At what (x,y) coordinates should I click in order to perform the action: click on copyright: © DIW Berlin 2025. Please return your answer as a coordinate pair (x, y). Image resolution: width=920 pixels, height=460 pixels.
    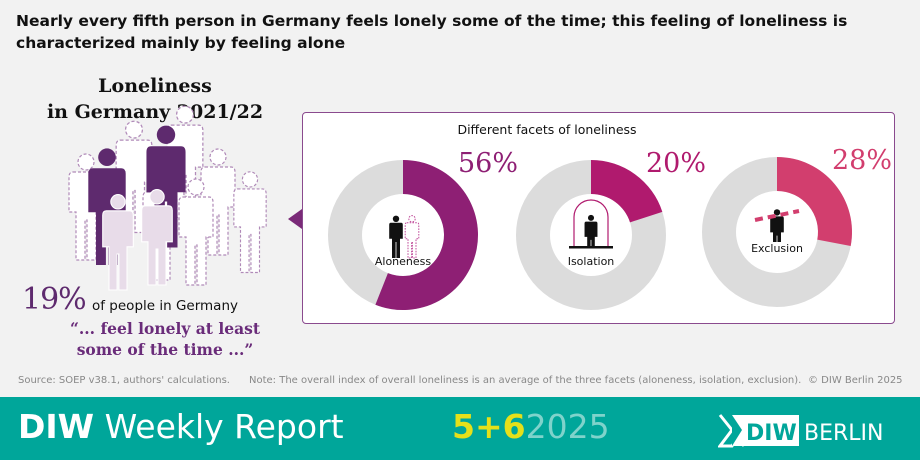
    Looking at the image, I should click on (855, 380).